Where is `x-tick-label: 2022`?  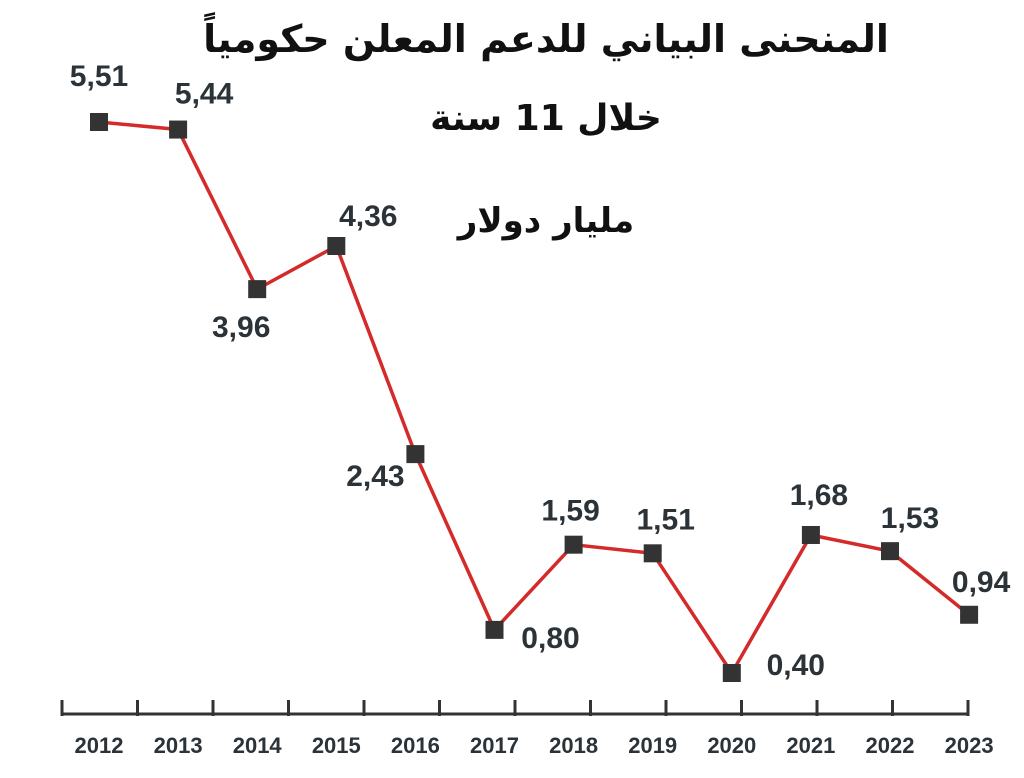 x-tick-label: 2022 is located at coordinates (890, 745).